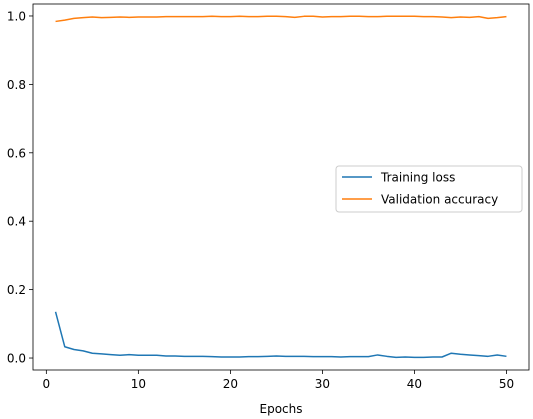 The height and width of the screenshot is (419, 533). What do you see at coordinates (414, 384) in the screenshot?
I see `x-tick-label: 40` at bounding box center [414, 384].